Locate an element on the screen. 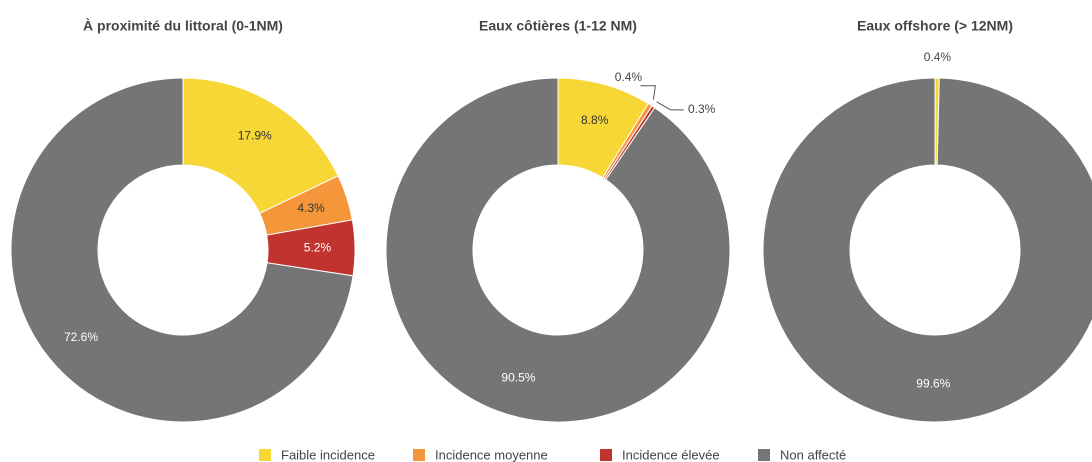  legend-label: Incidence élevée is located at coordinates (671, 454).